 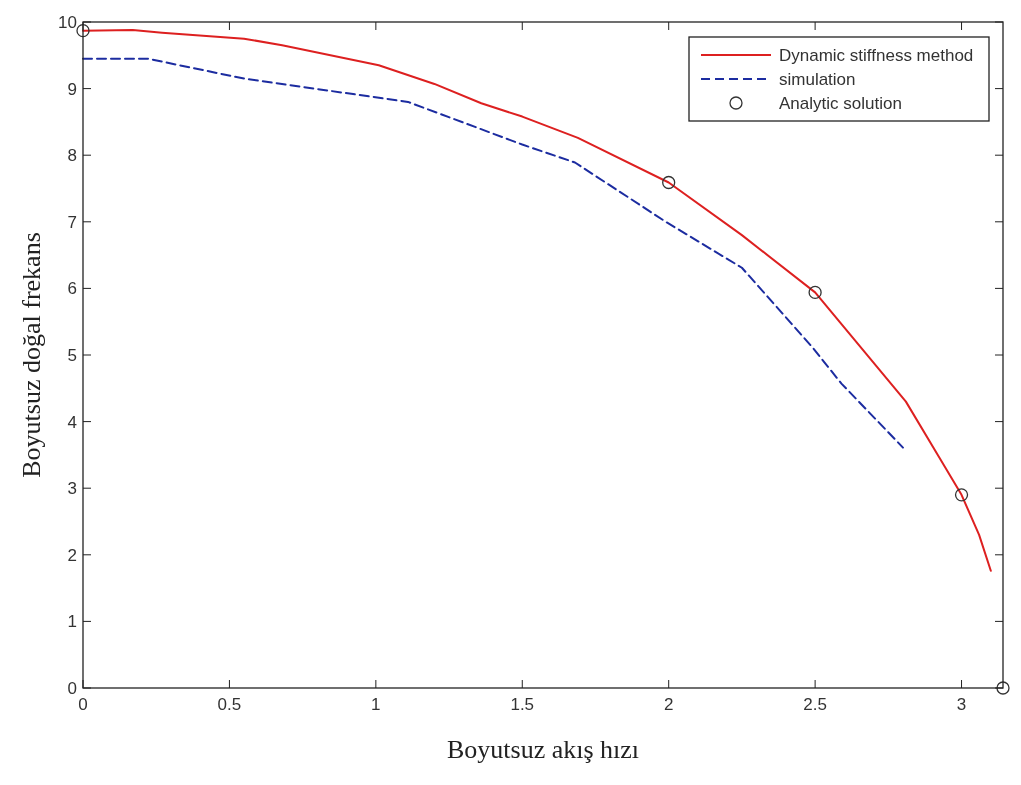 What do you see at coordinates (67, 22) in the screenshot?
I see `y-tick-label: 10` at bounding box center [67, 22].